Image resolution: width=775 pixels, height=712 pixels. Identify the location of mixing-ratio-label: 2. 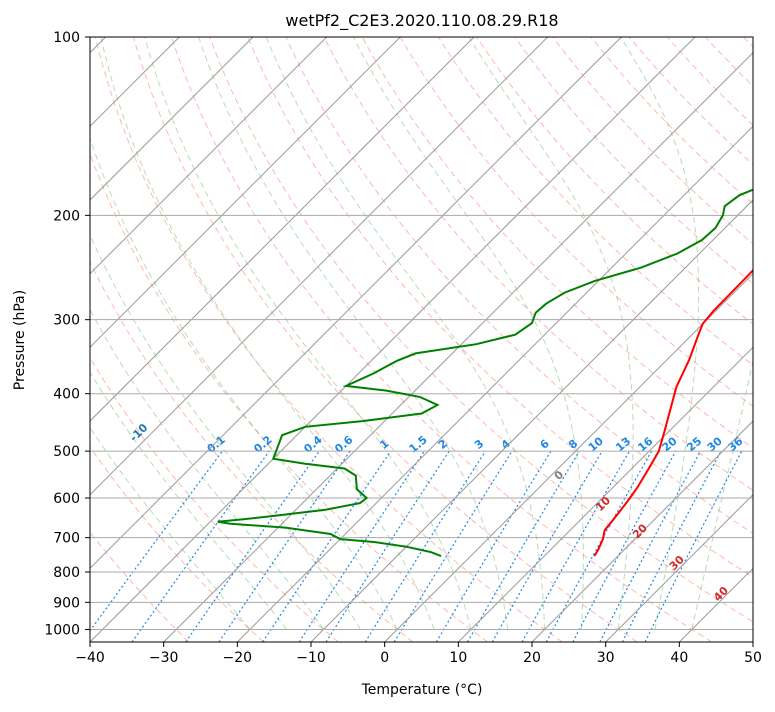
(443, 444).